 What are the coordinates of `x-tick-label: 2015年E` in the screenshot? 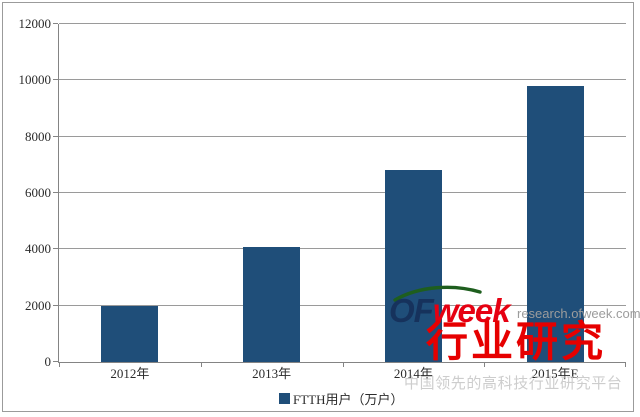 It's located at (555, 373).